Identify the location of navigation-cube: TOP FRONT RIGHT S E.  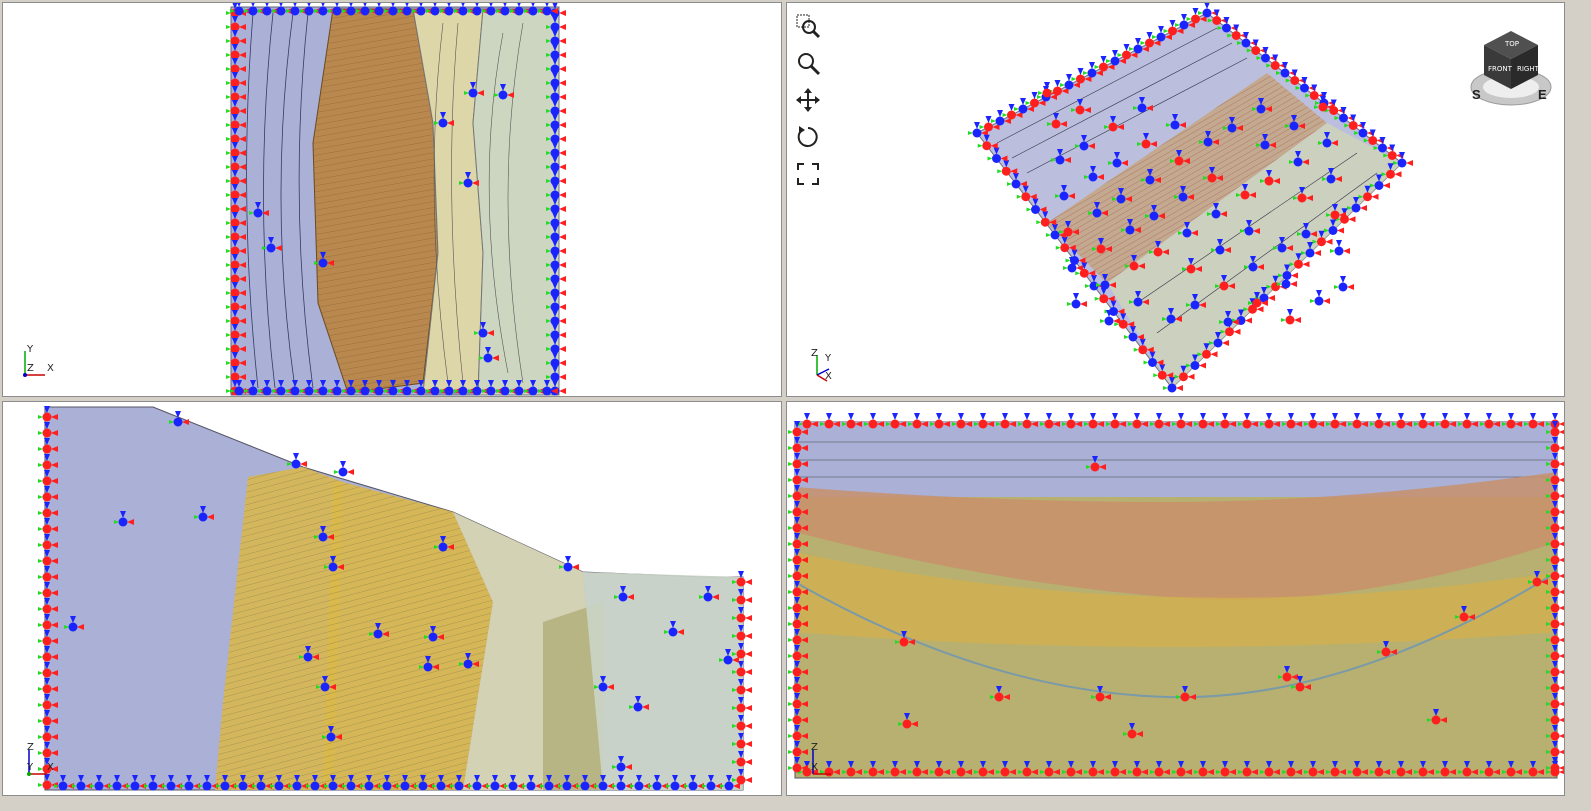
(1511, 68).